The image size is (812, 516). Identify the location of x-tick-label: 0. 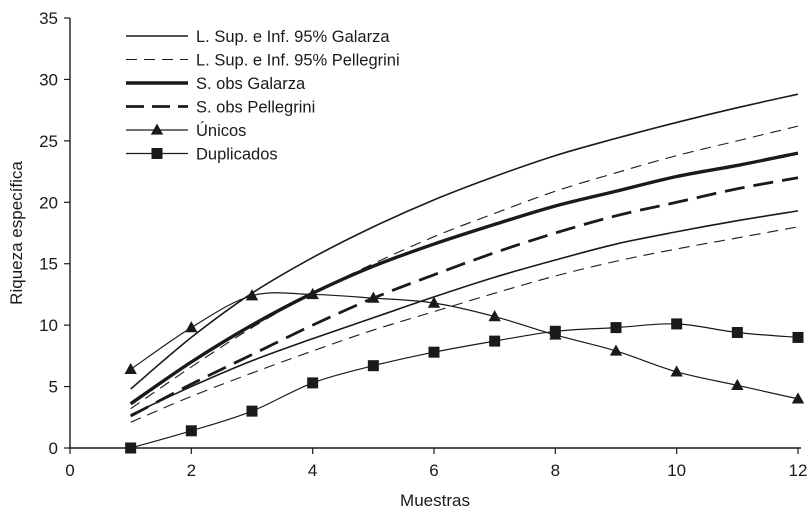
(69, 470).